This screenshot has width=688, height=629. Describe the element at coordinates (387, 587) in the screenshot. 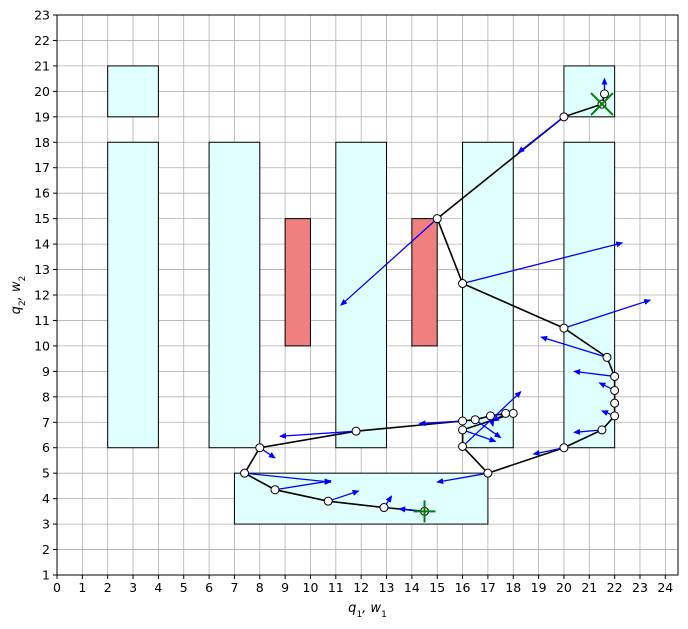

I see `x-tick-label: 13` at that location.